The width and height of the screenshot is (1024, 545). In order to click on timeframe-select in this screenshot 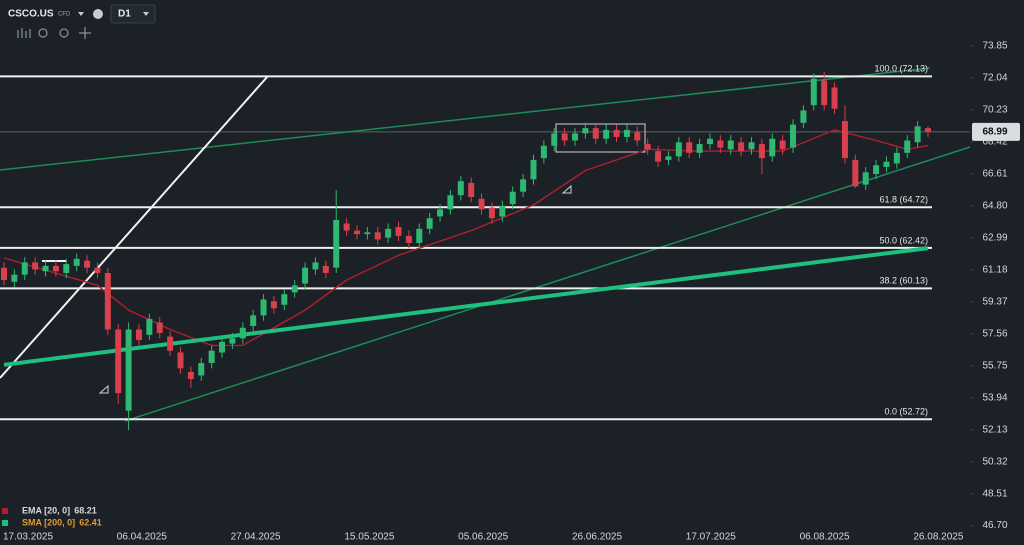, I will do `click(133, 14)`.